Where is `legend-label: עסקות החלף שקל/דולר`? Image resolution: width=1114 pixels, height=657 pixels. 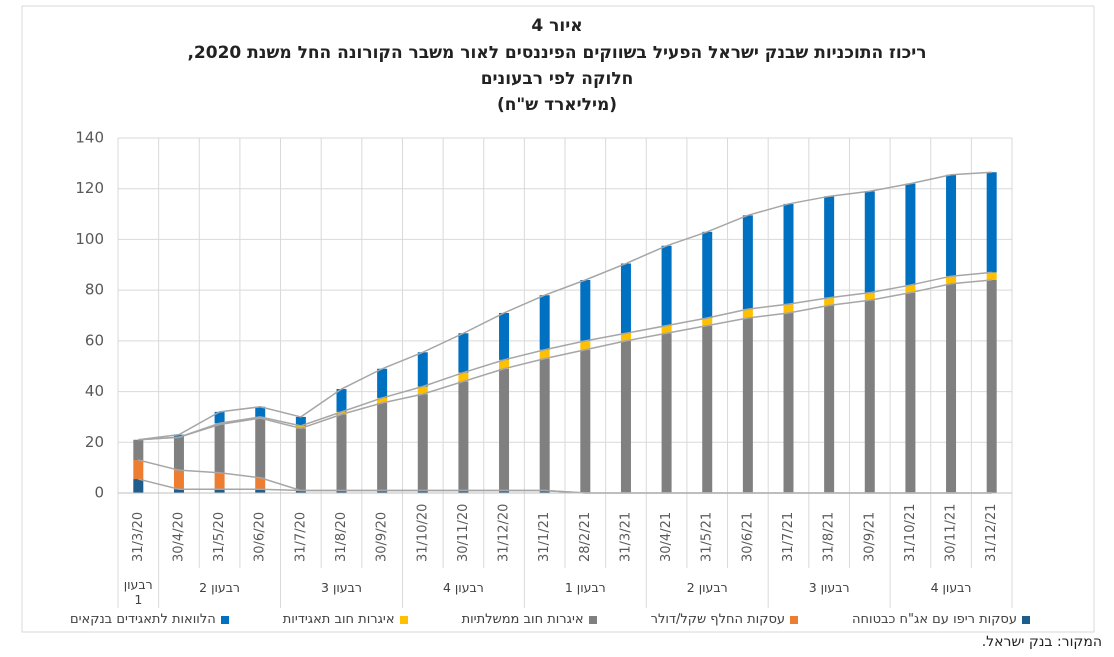
legend-label: עסקות החלף שקל/דולר is located at coordinates (718, 619).